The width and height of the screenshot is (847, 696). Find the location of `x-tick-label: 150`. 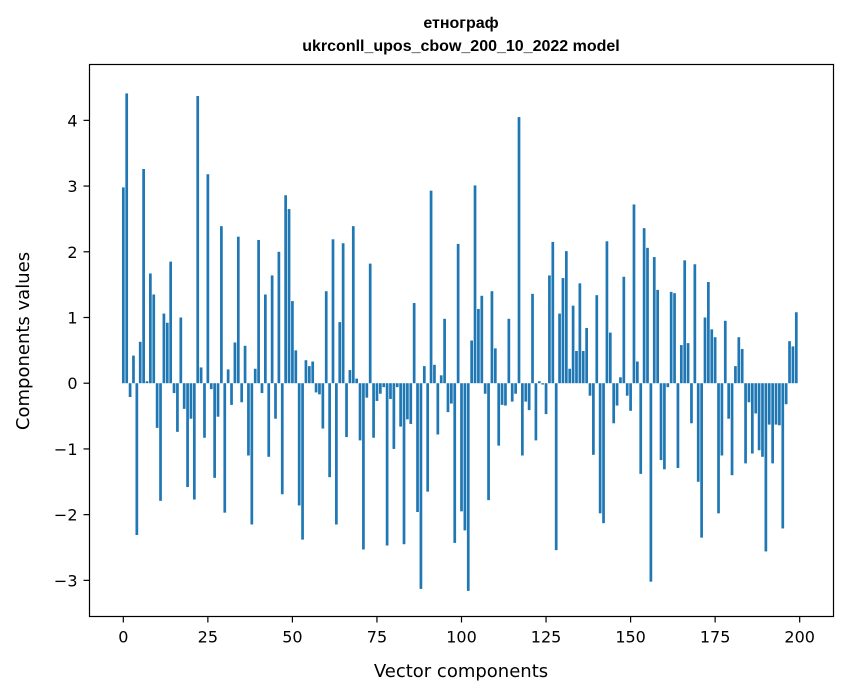

x-tick-label: 150 is located at coordinates (630, 637).